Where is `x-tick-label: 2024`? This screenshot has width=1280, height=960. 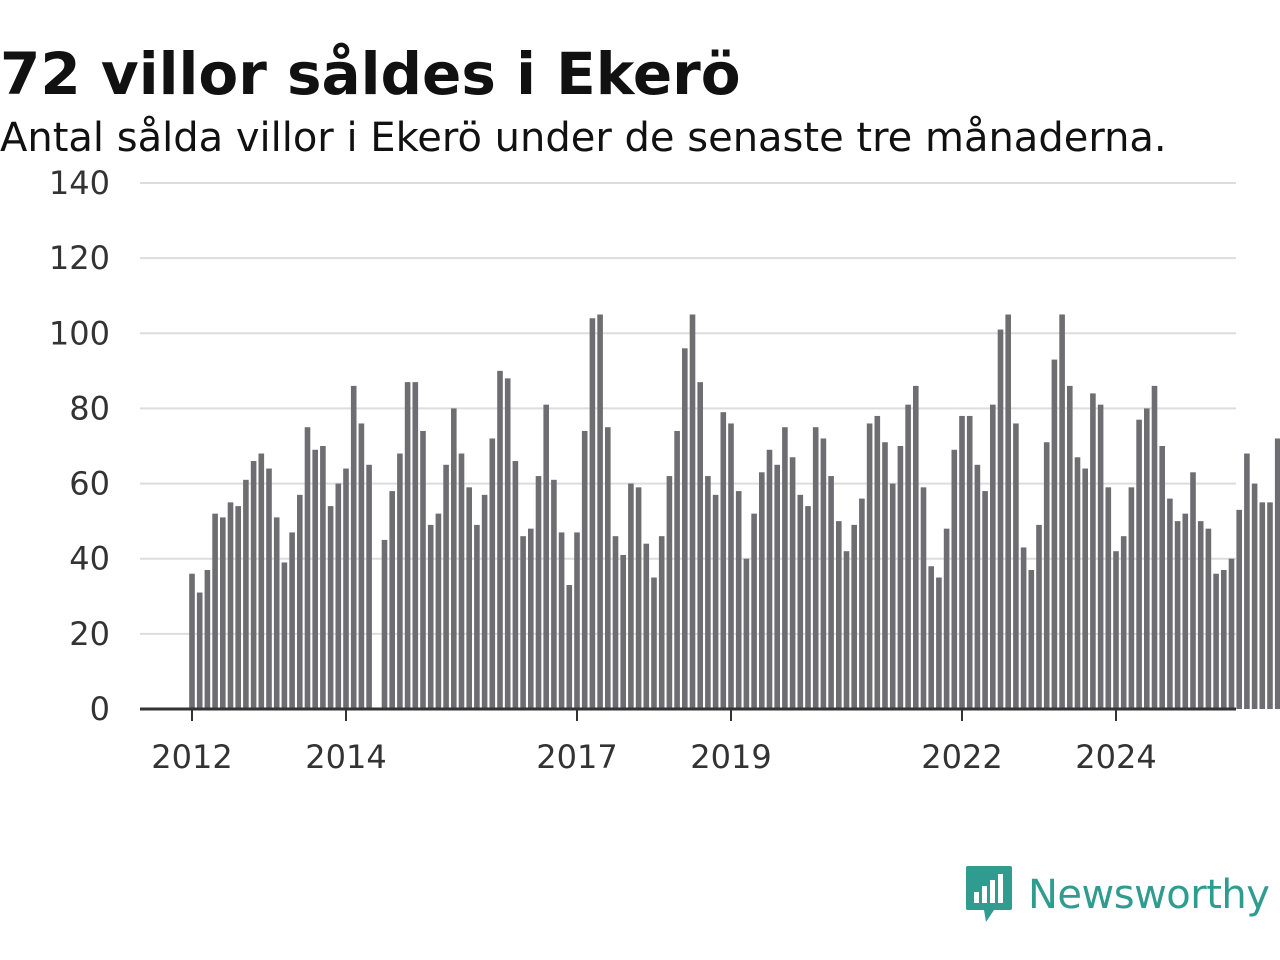 x-tick-label: 2024 is located at coordinates (1115, 757).